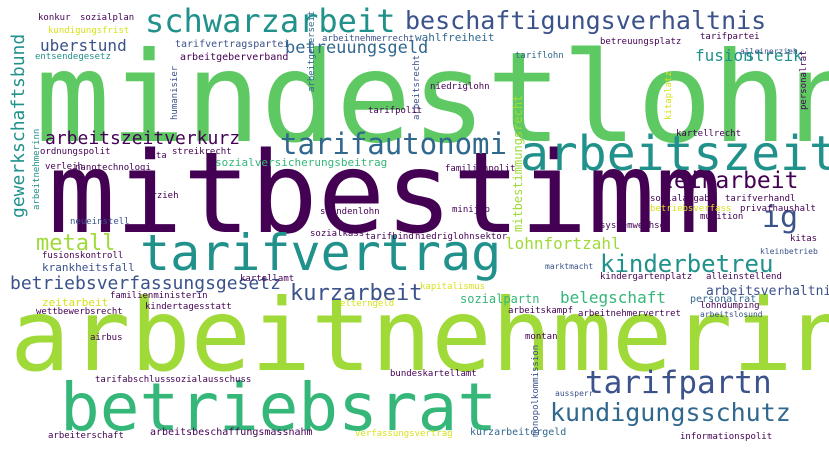 Image resolution: width=829 pixels, height=449 pixels. Describe the element at coordinates (730, 37) in the screenshot. I see `word-tarifpartei: tarifpartei` at that location.